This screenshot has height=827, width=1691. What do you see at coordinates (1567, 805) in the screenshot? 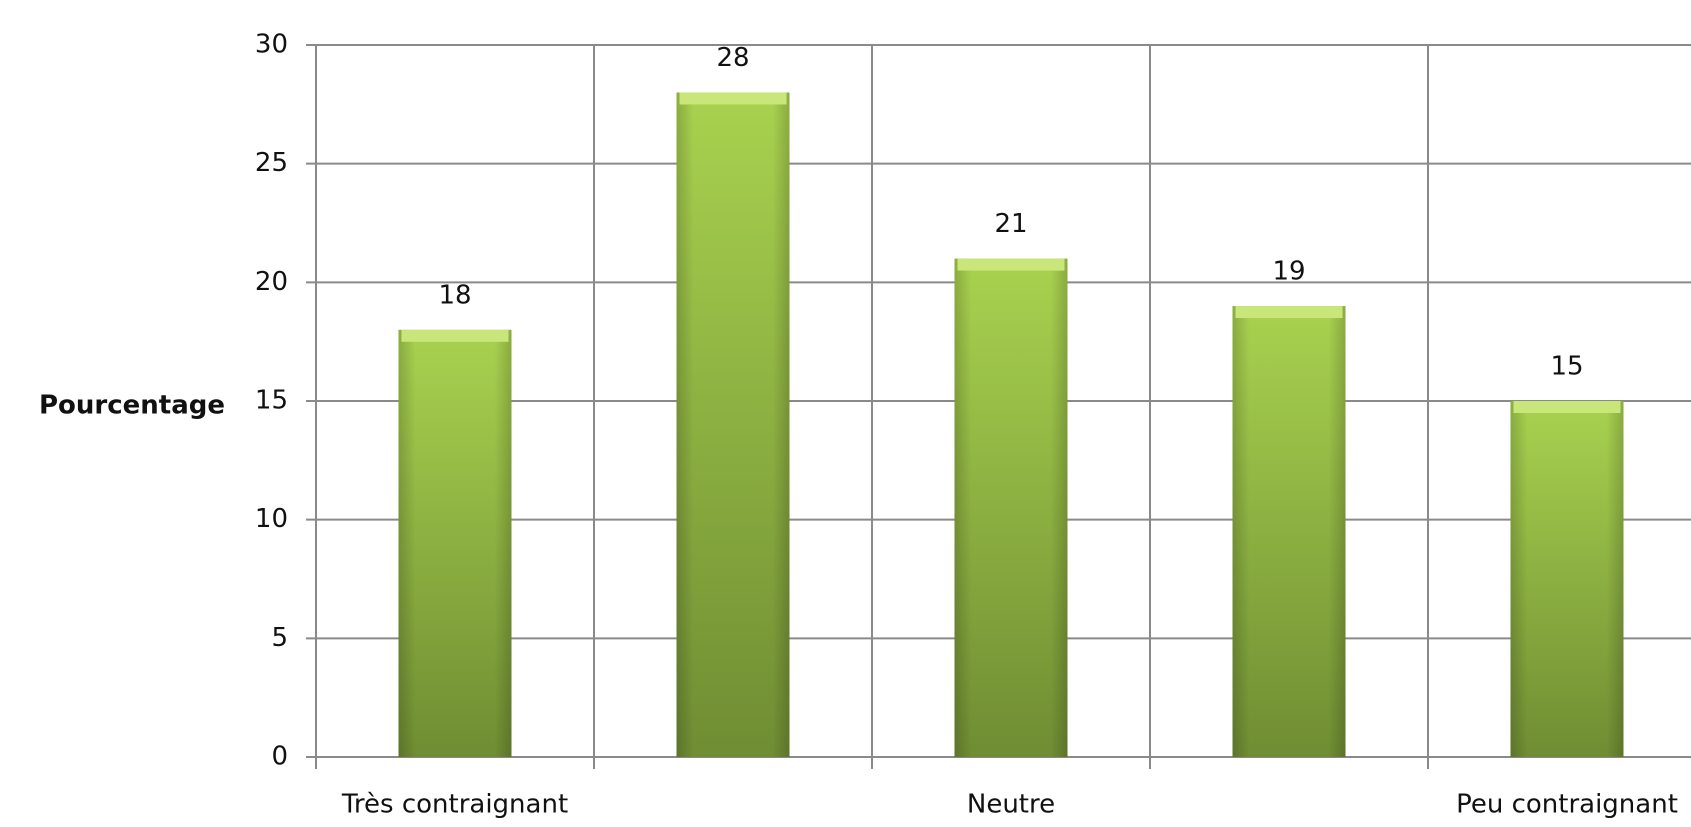
I see `x-tick-label: Peu contraignant` at bounding box center [1567, 805].